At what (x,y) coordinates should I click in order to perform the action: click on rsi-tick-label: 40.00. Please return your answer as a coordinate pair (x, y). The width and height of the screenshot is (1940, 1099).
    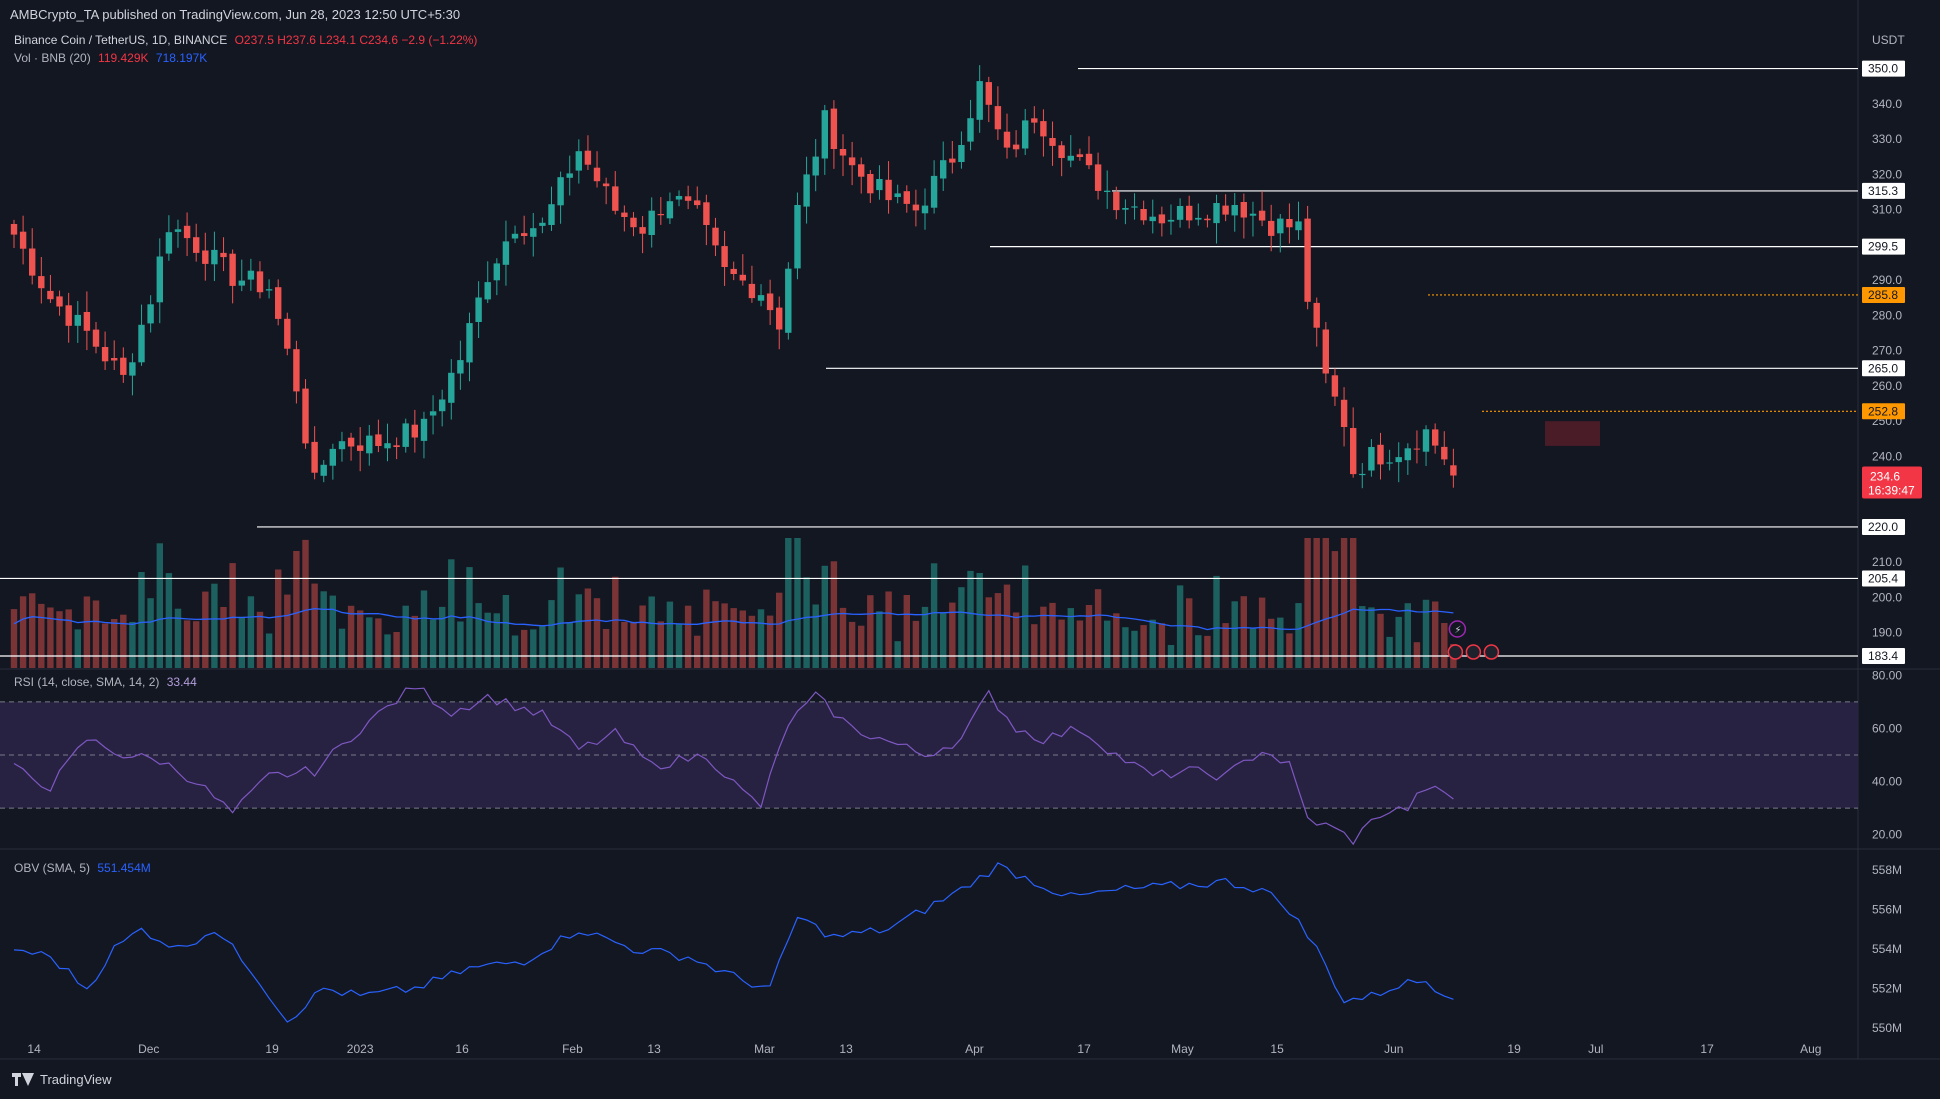
    Looking at the image, I should click on (1887, 782).